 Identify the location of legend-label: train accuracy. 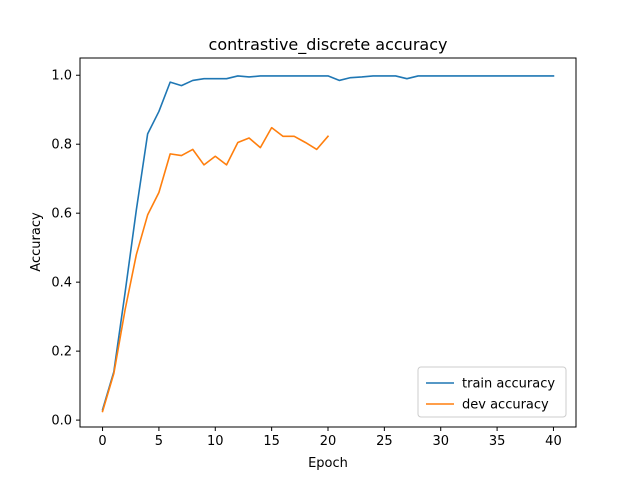
(508, 384).